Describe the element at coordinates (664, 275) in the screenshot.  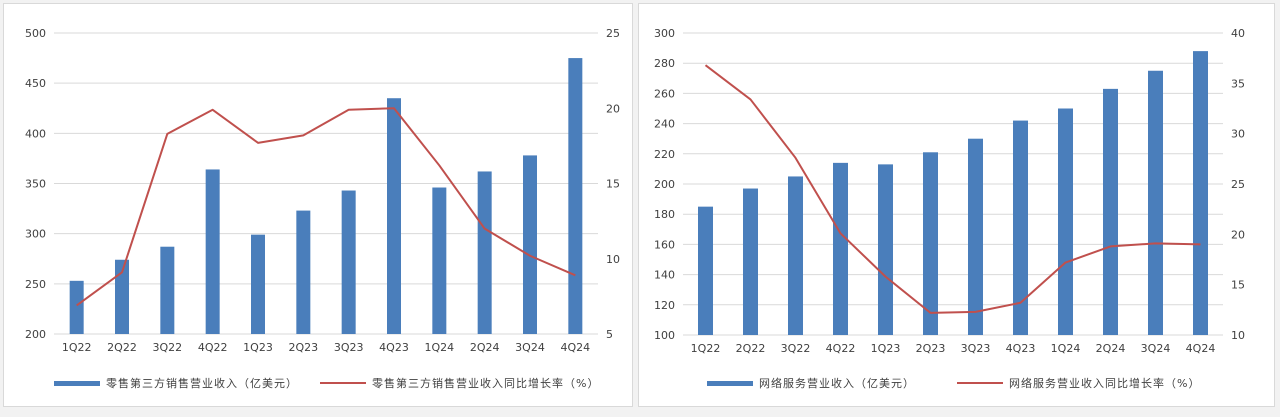
I see `y-left-tick-label: 140` at that location.